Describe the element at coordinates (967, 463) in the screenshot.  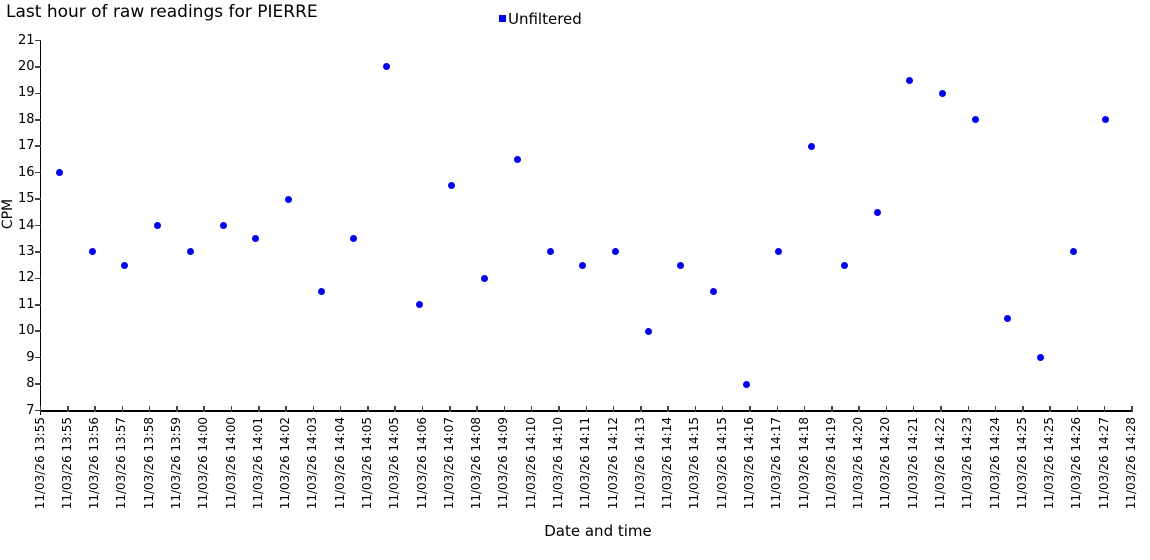
I see `x-tick-label: 11/03/26 14:23` at that location.